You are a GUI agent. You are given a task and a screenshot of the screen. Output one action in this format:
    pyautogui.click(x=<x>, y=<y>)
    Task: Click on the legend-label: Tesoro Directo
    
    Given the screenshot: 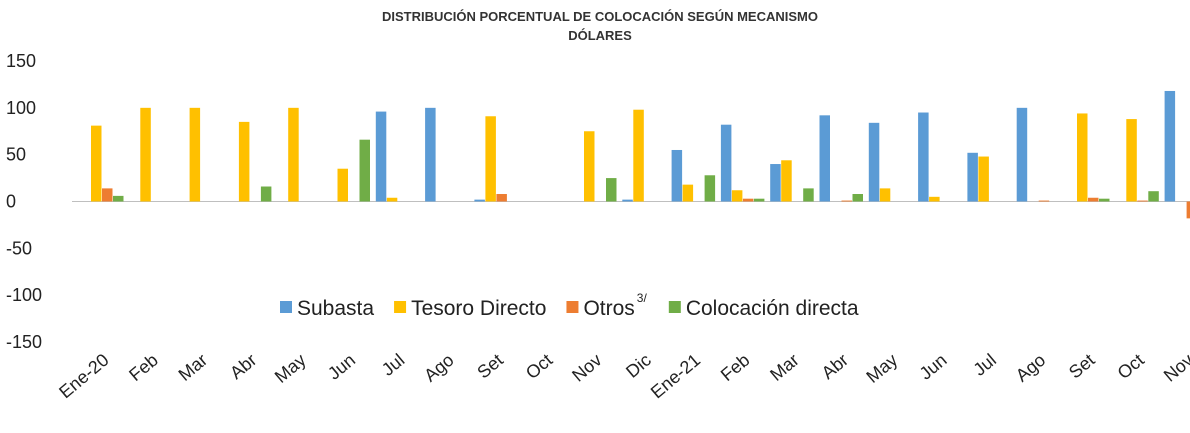 What is the action you would take?
    pyautogui.click(x=478, y=308)
    